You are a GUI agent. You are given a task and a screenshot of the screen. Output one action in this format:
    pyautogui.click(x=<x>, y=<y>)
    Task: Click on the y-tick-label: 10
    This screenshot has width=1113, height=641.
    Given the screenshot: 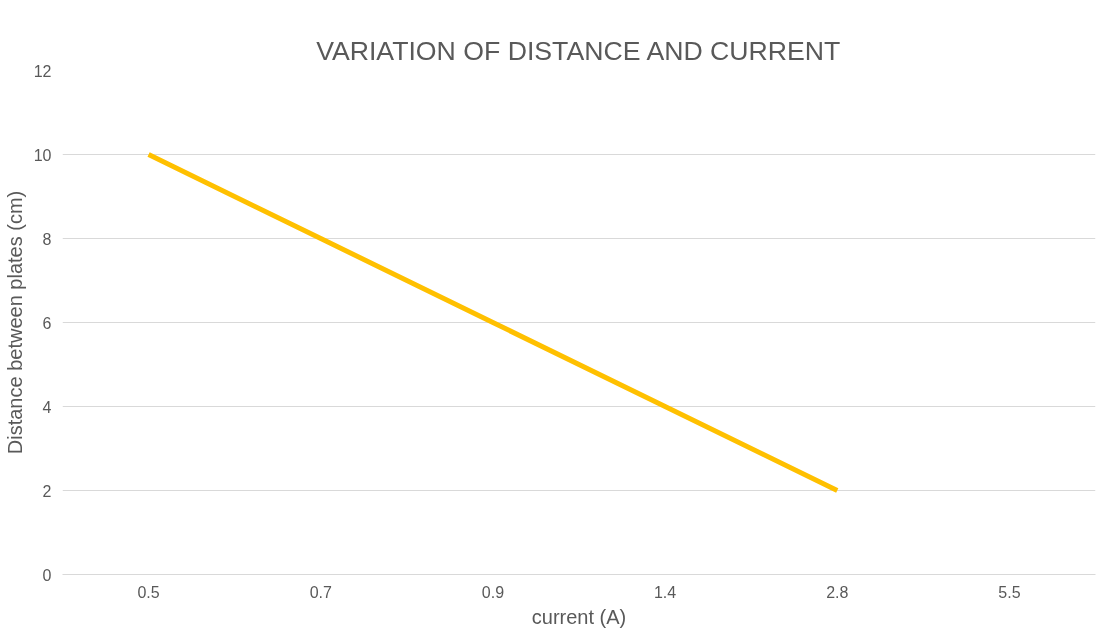 What is the action you would take?
    pyautogui.click(x=42, y=155)
    